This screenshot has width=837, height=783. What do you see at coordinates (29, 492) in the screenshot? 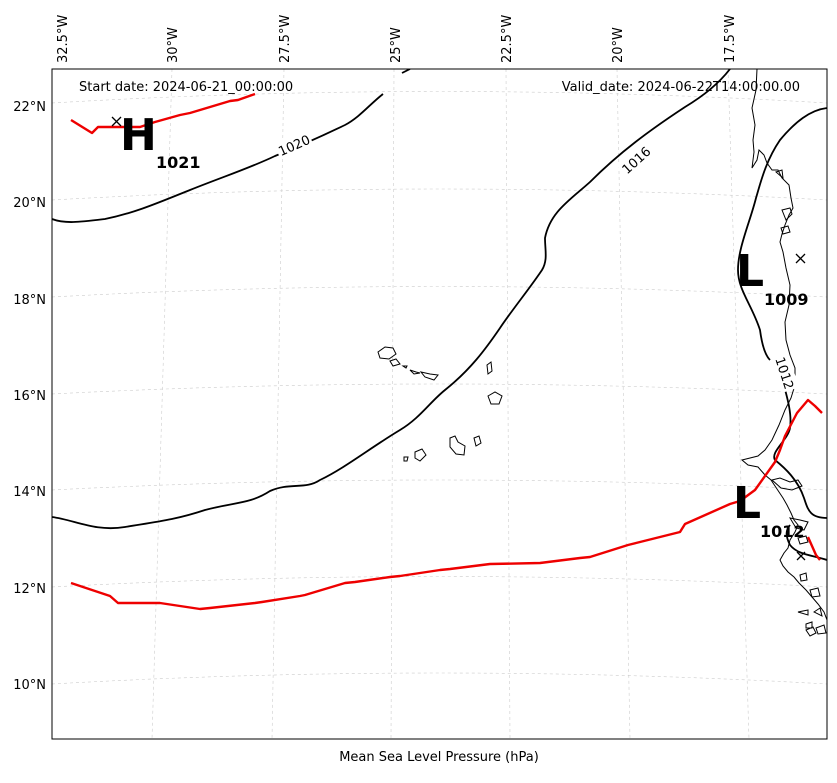
I see `lat-label-14n: 14°N` at bounding box center [29, 492].